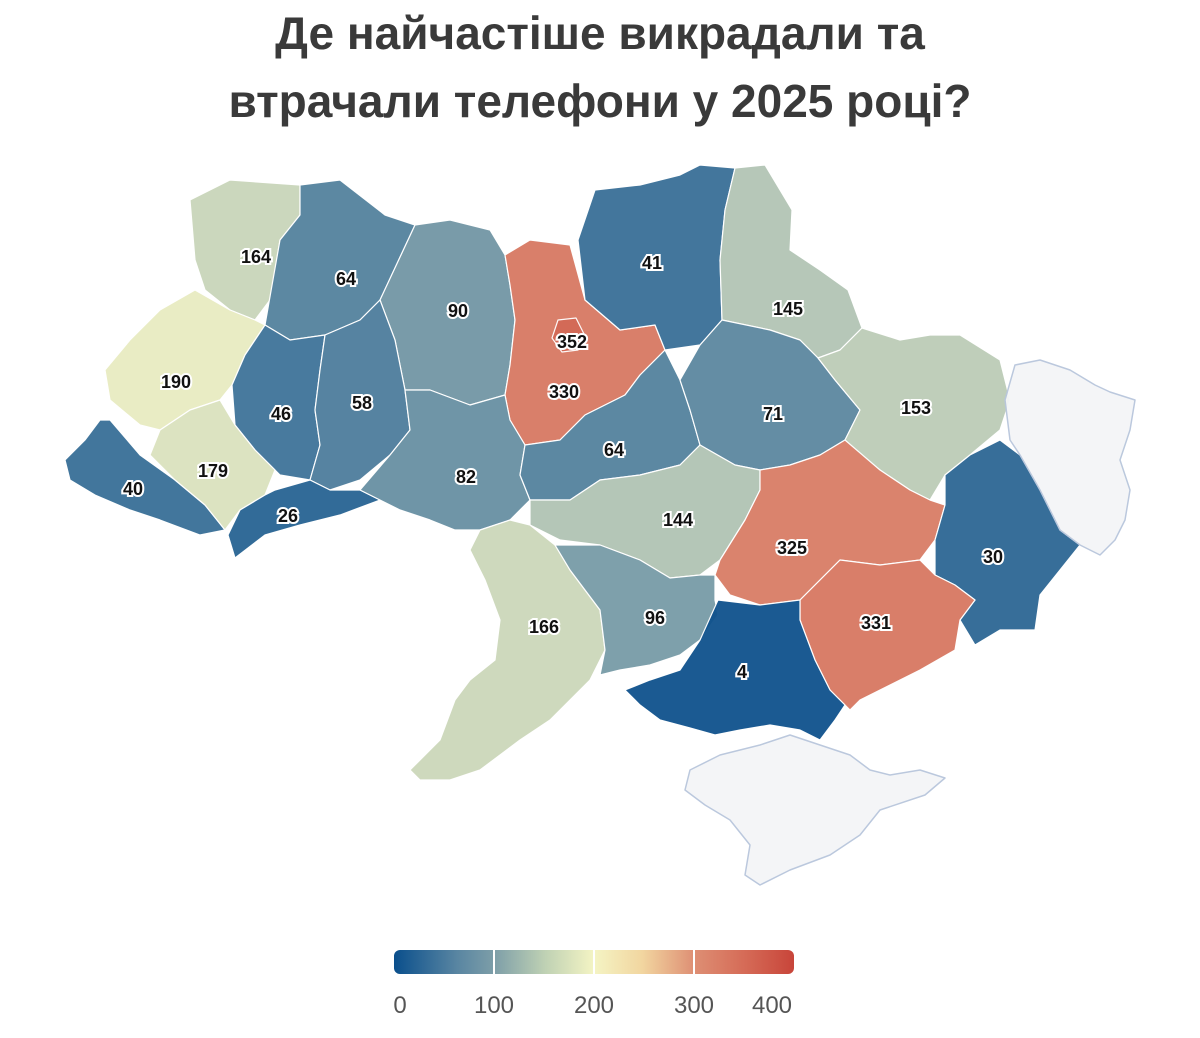 The width and height of the screenshot is (1200, 1038). I want to click on value-label-zhytomyr: 90, so click(458, 311).